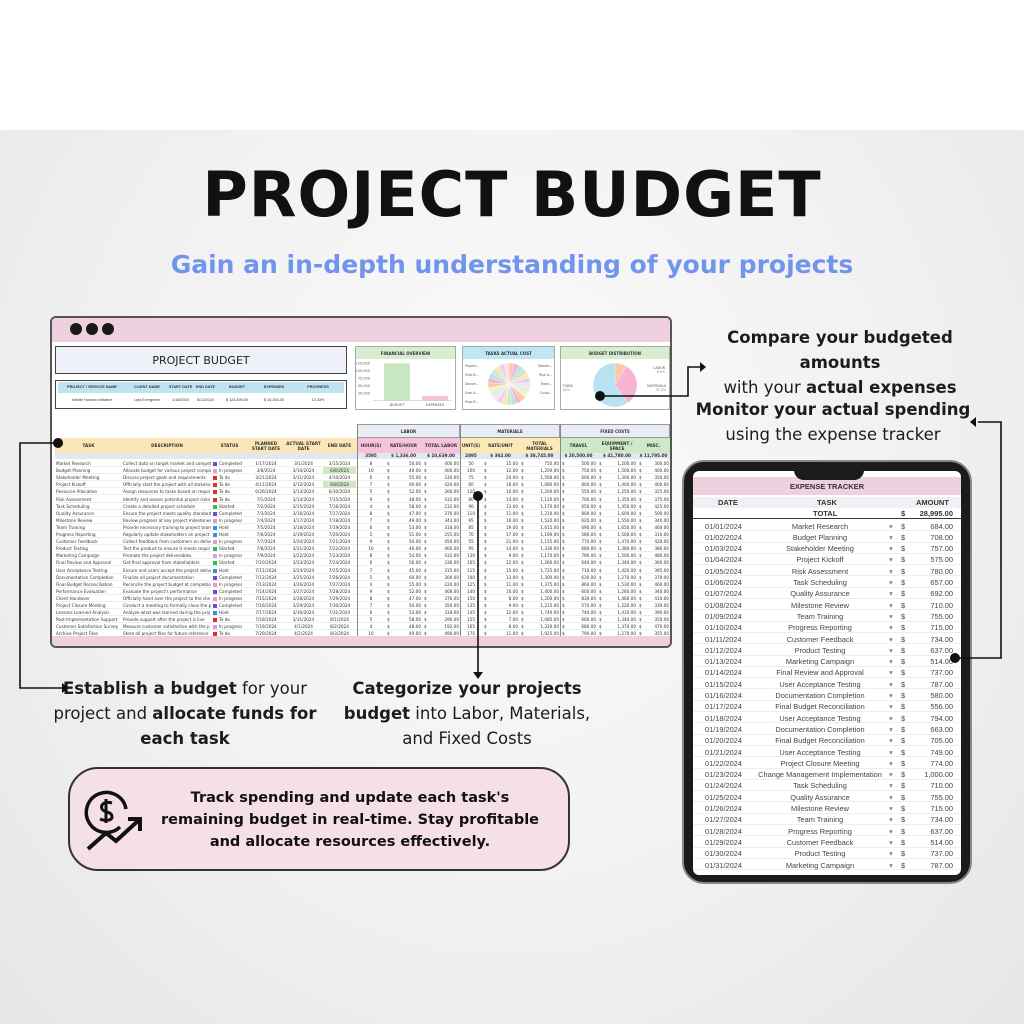 This screenshot has height=1024, width=1024. What do you see at coordinates (820, 605) in the screenshot?
I see `expense-task: Milestone Review` at bounding box center [820, 605].